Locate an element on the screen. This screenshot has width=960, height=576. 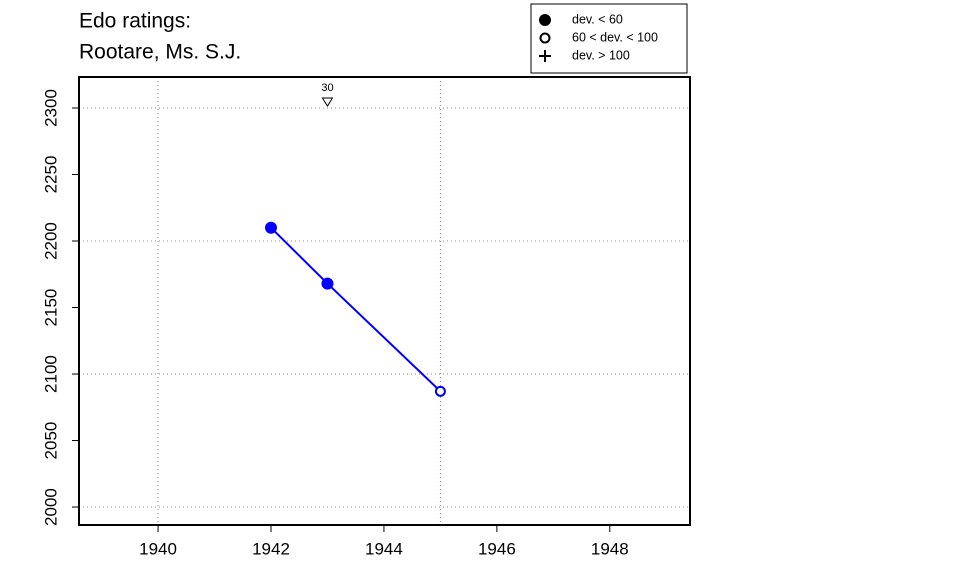
y-tick-label: 2200 is located at coordinates (50, 241).